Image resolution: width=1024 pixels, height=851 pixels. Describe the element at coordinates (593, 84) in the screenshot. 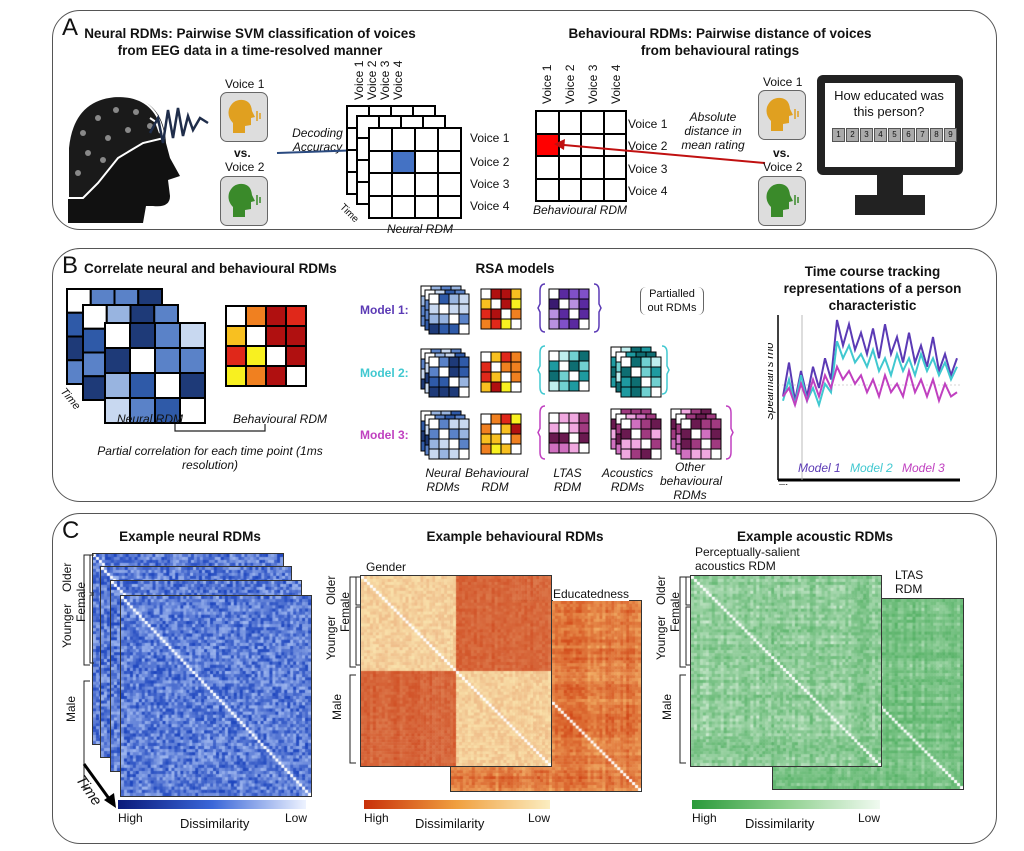

I see `behav-col-label: Voice 3` at that location.